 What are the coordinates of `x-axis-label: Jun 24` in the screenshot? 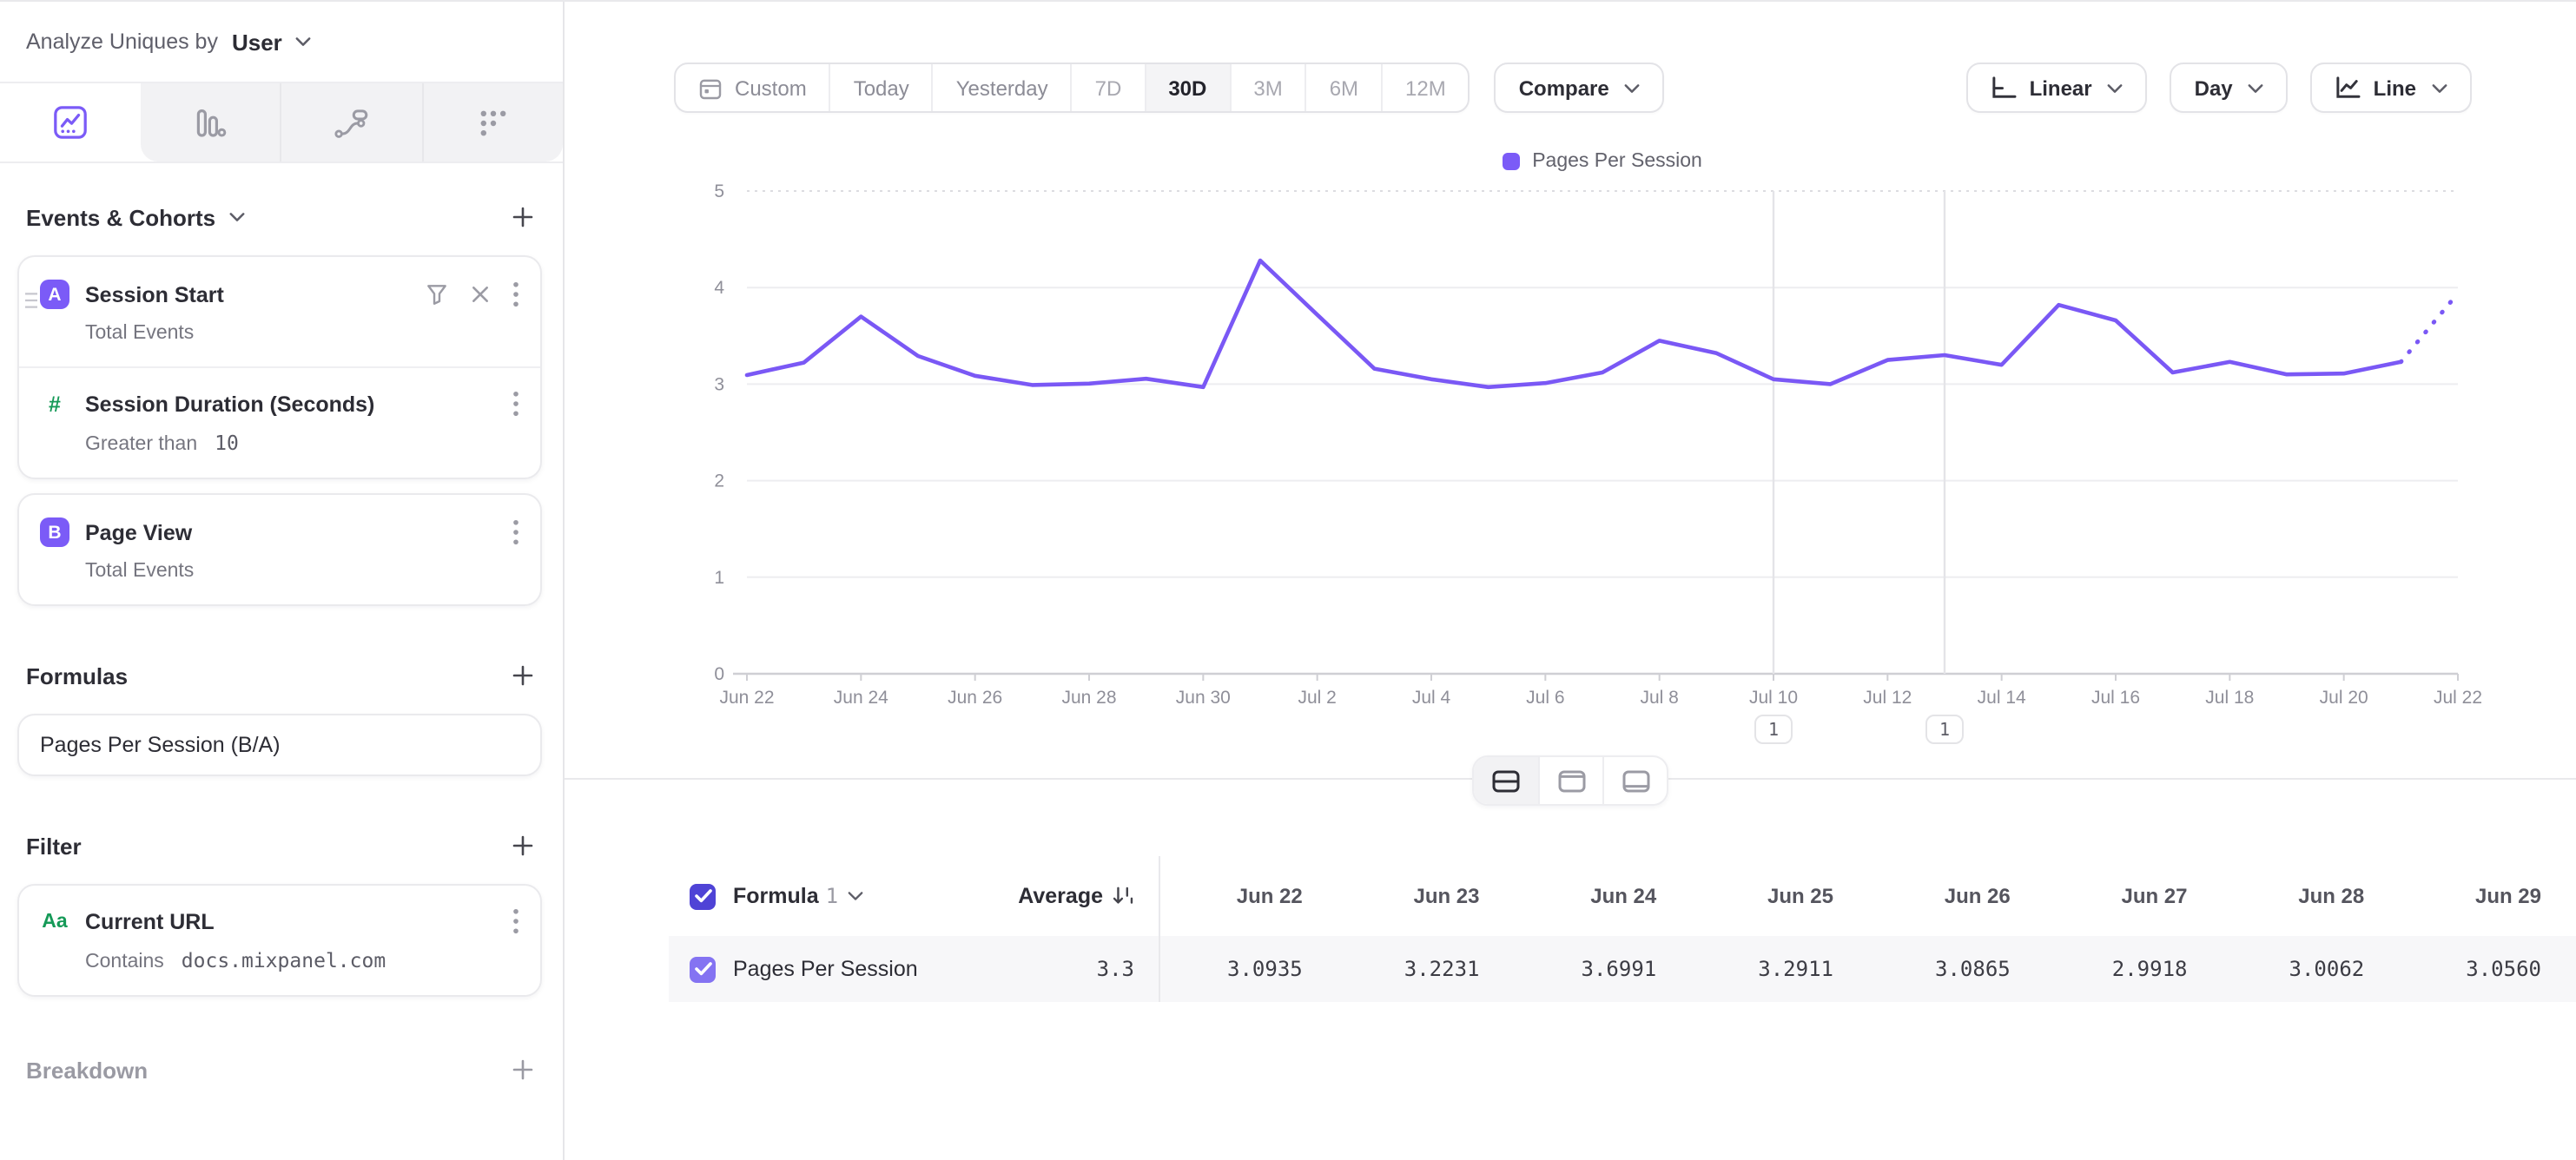 It's located at (861, 698).